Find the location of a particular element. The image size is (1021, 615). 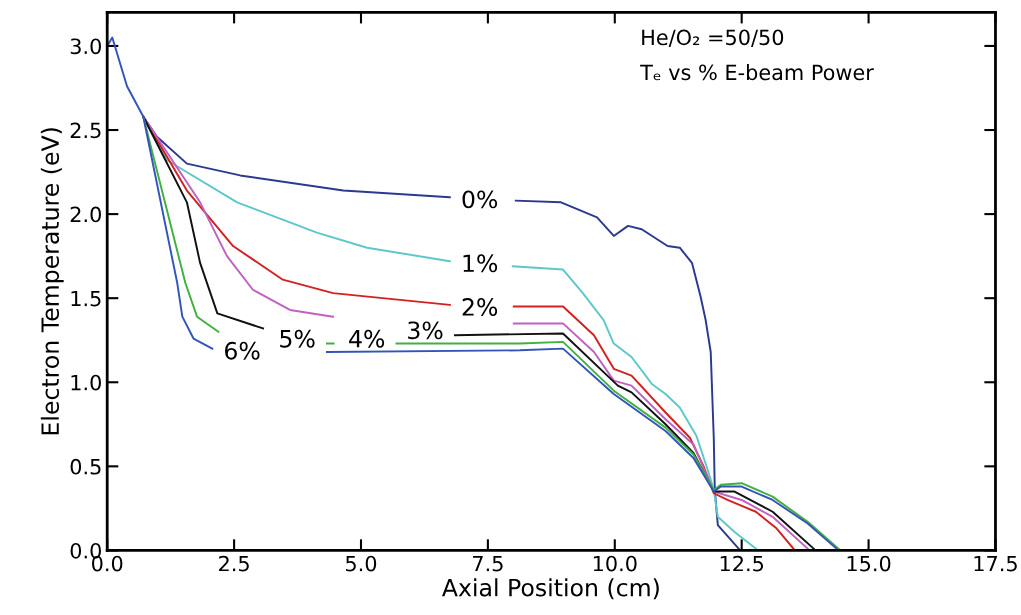

y-tick-label: 1.0 is located at coordinates (86, 382).